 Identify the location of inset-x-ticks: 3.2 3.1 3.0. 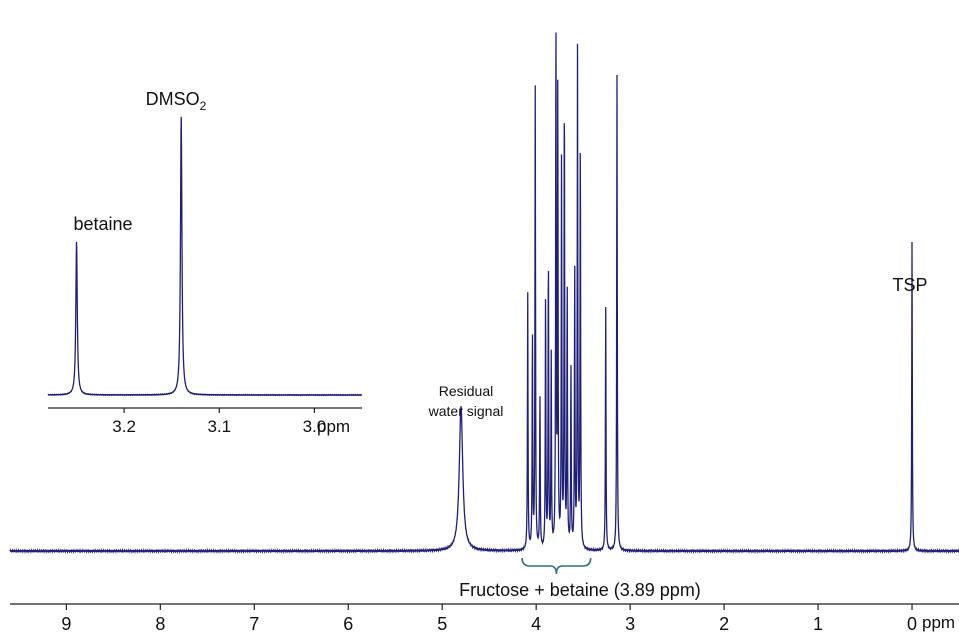
(219, 422).